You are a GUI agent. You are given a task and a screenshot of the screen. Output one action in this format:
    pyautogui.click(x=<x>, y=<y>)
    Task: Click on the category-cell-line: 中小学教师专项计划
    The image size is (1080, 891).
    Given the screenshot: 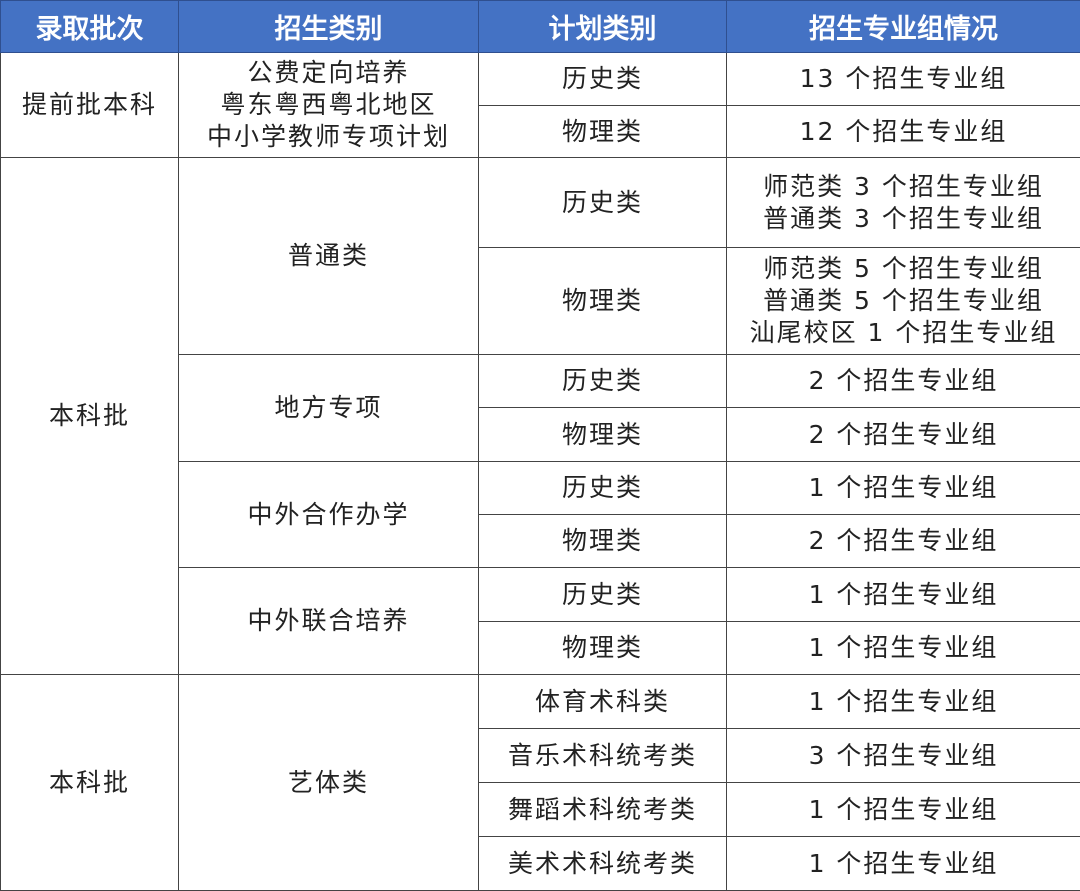 What is the action you would take?
    pyautogui.click(x=328, y=136)
    